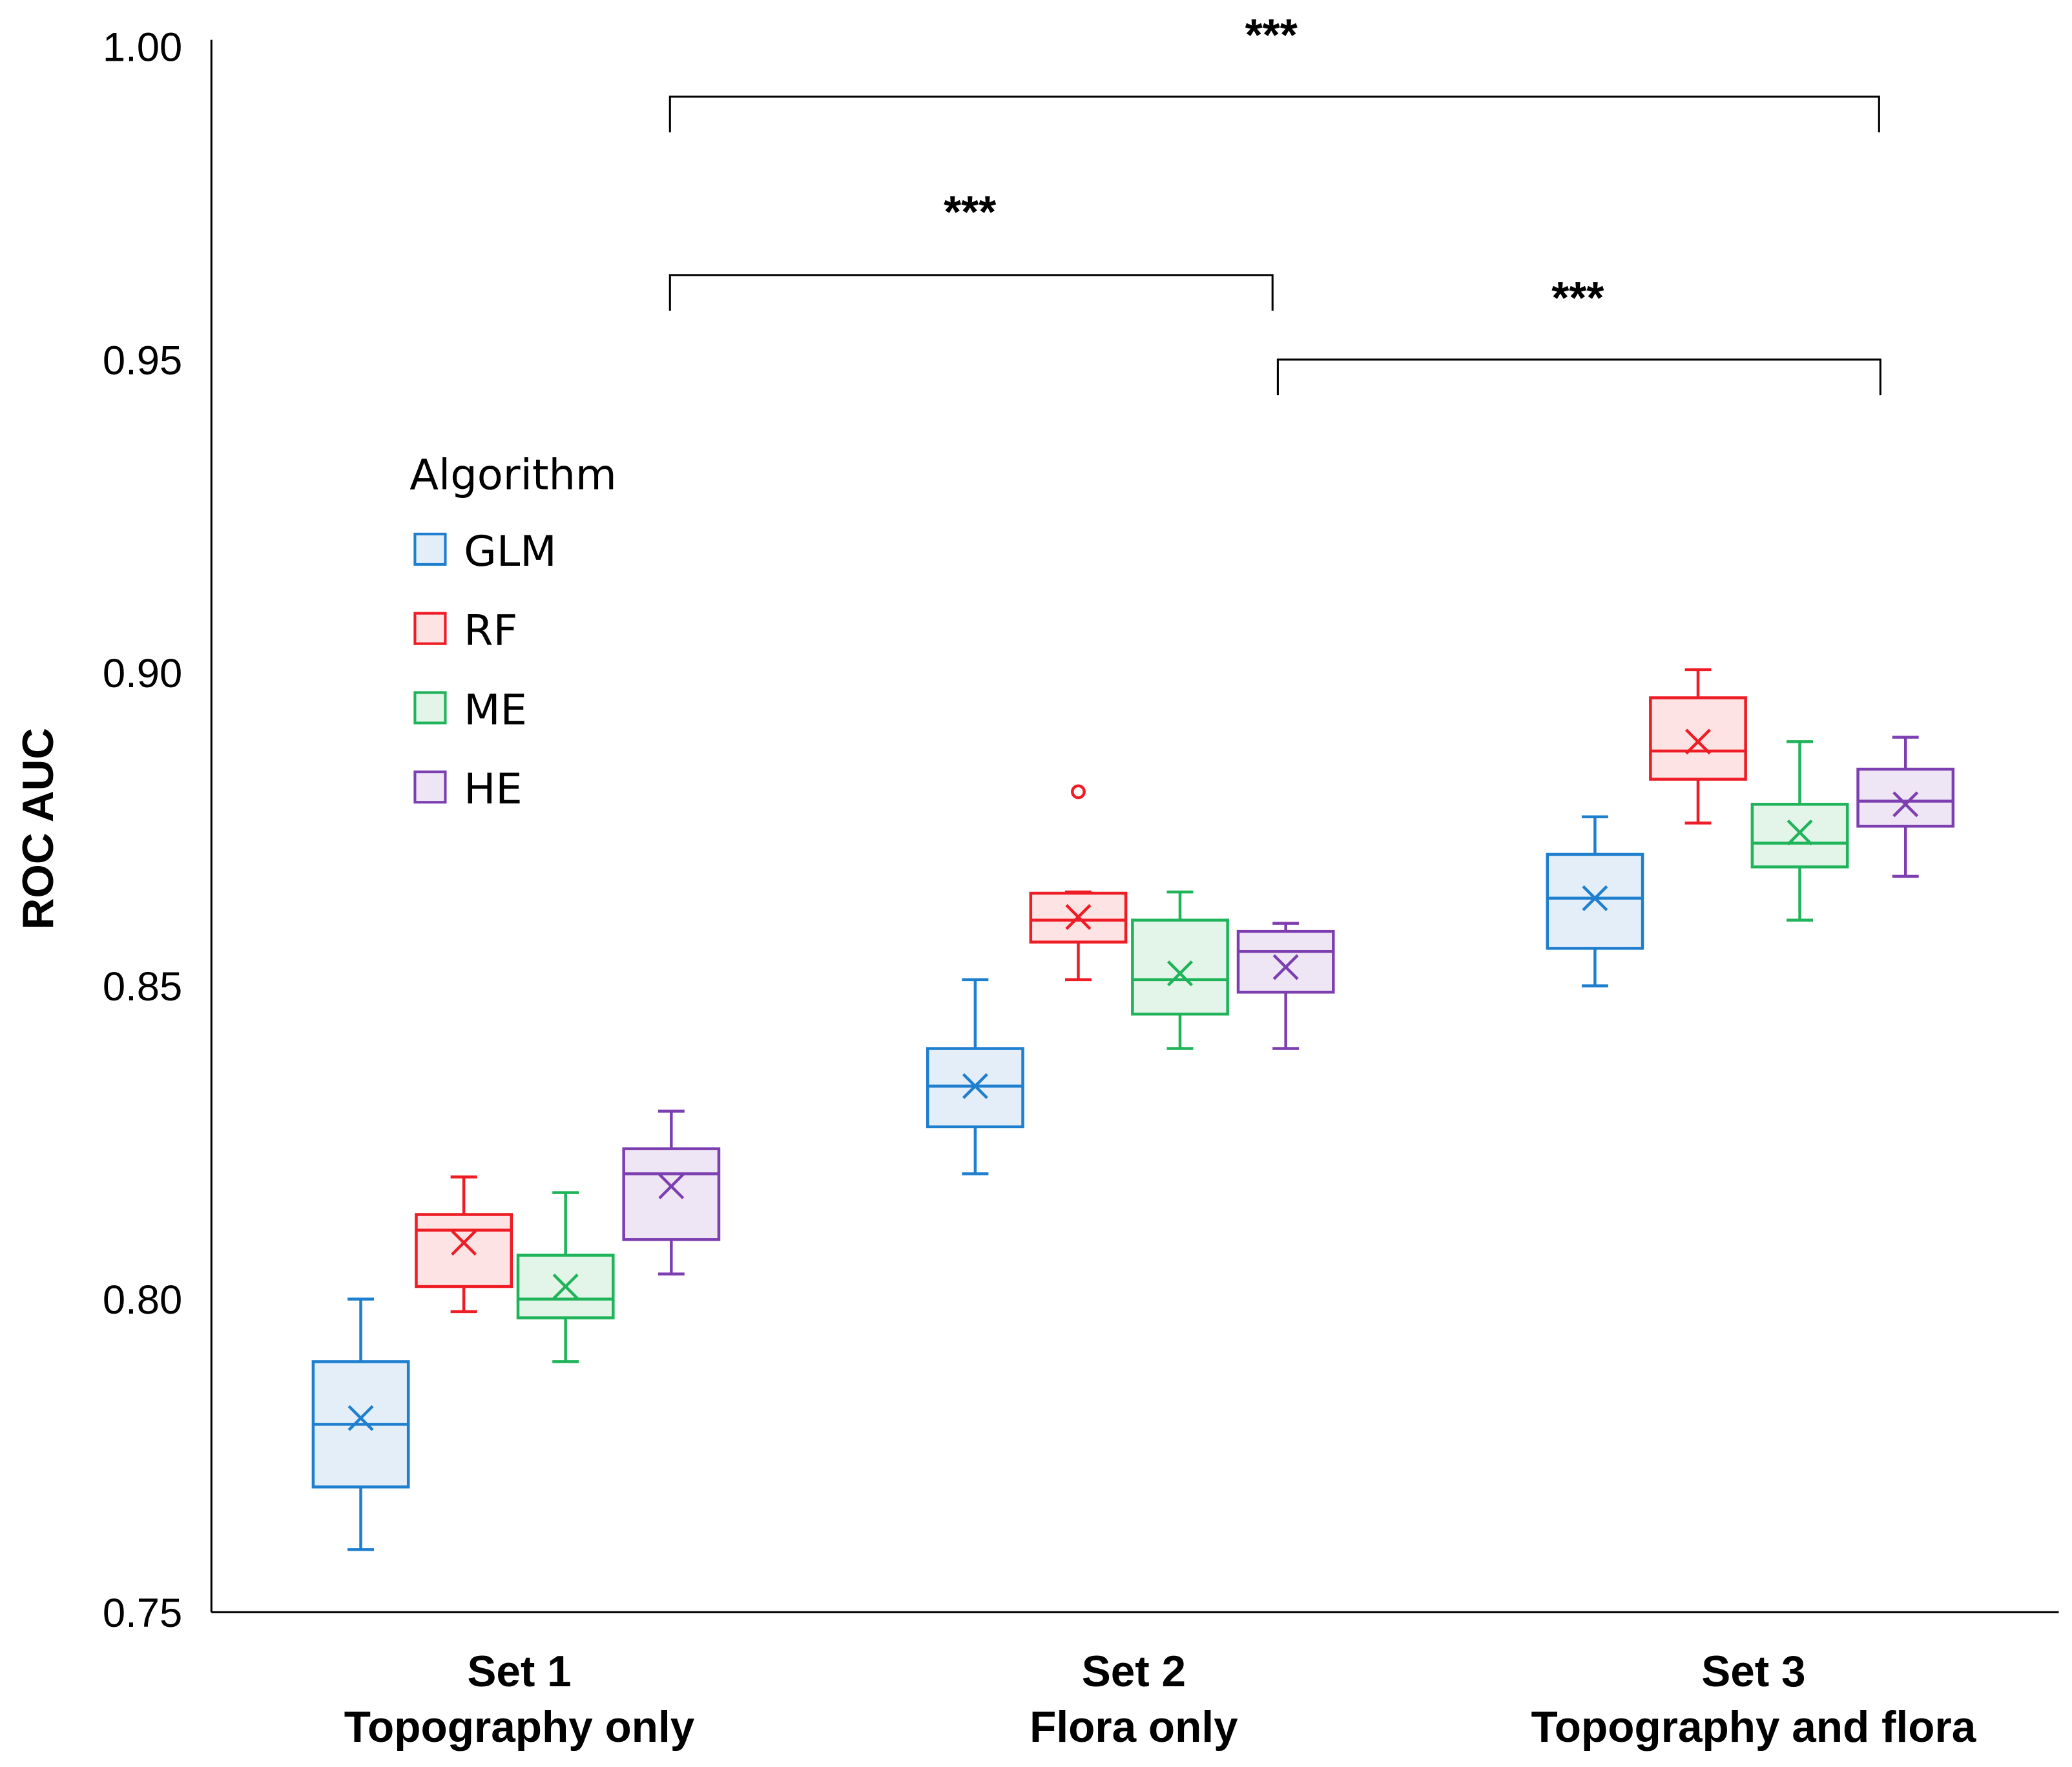  I want to click on legend: Algorithm GLM RF ME HE, so click(513, 632).